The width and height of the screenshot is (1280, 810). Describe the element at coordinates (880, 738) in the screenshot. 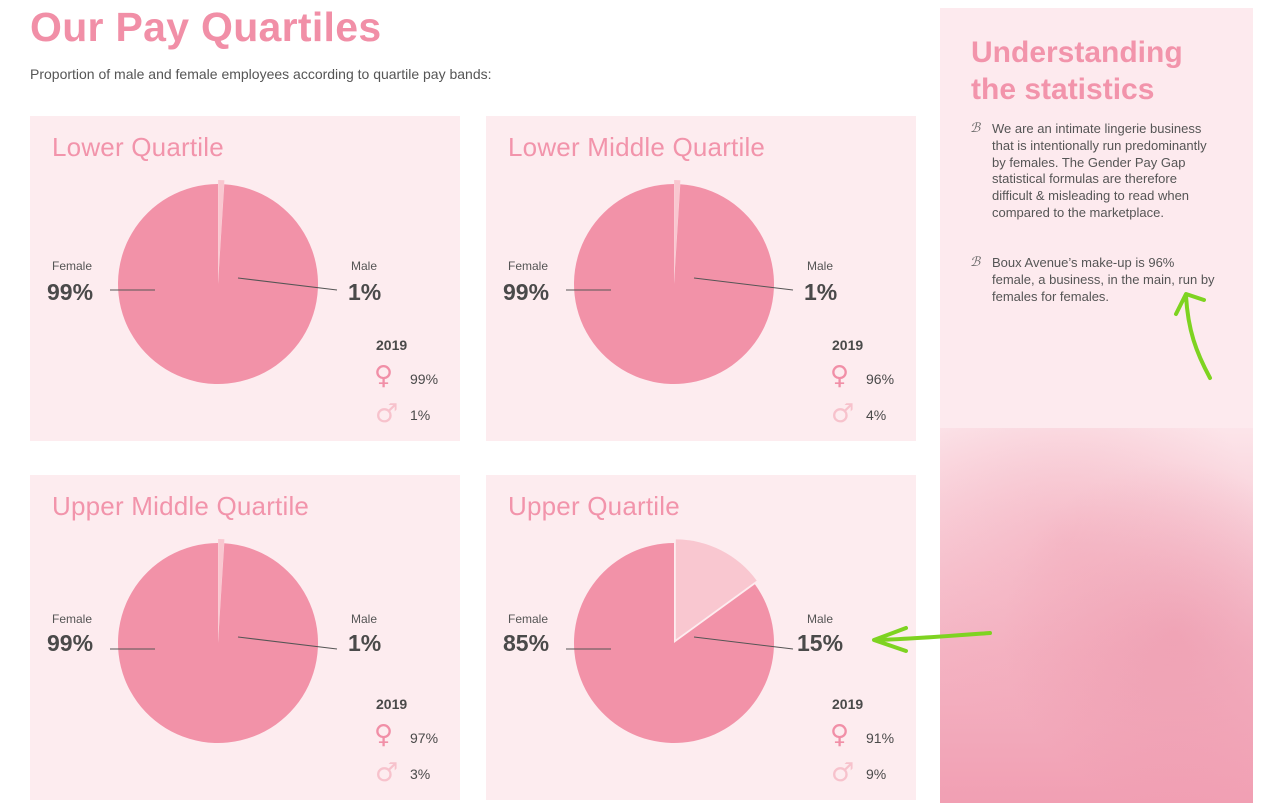

I see `prior-female-value: 91%` at that location.